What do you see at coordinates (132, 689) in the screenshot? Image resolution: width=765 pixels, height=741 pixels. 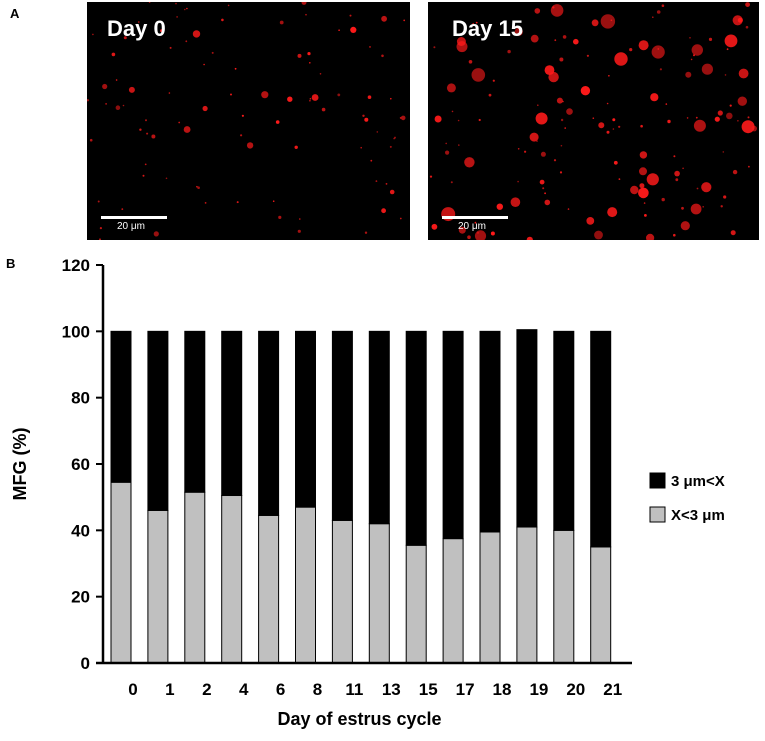 I see `x-tick-label: 0` at bounding box center [132, 689].